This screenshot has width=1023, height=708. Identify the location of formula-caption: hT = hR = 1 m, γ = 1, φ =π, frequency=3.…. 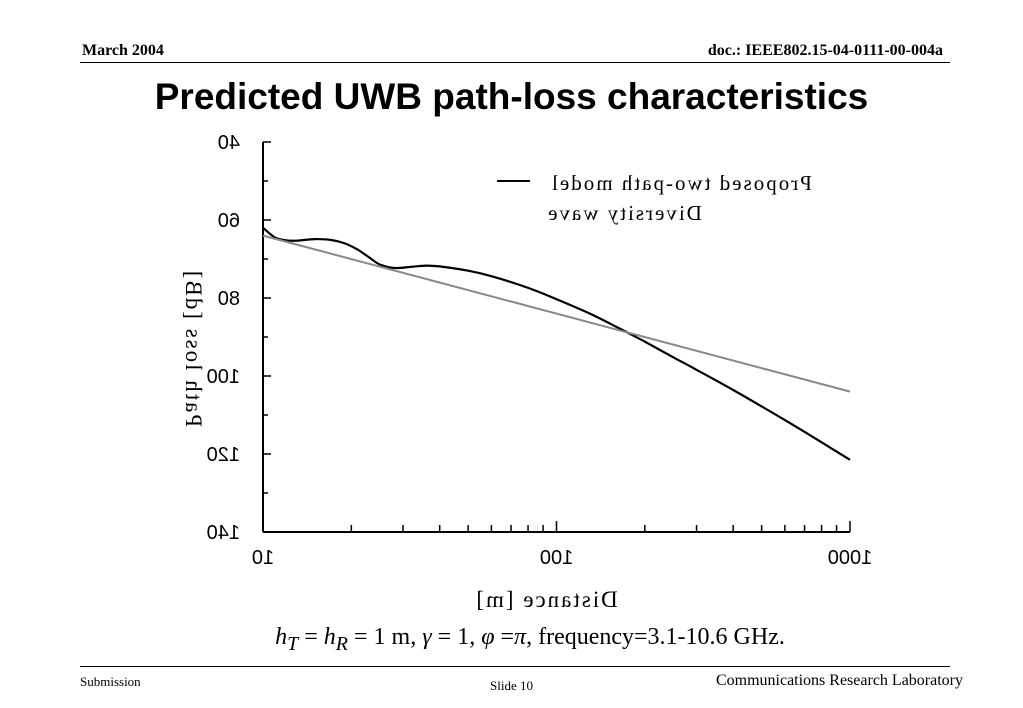
(530, 639).